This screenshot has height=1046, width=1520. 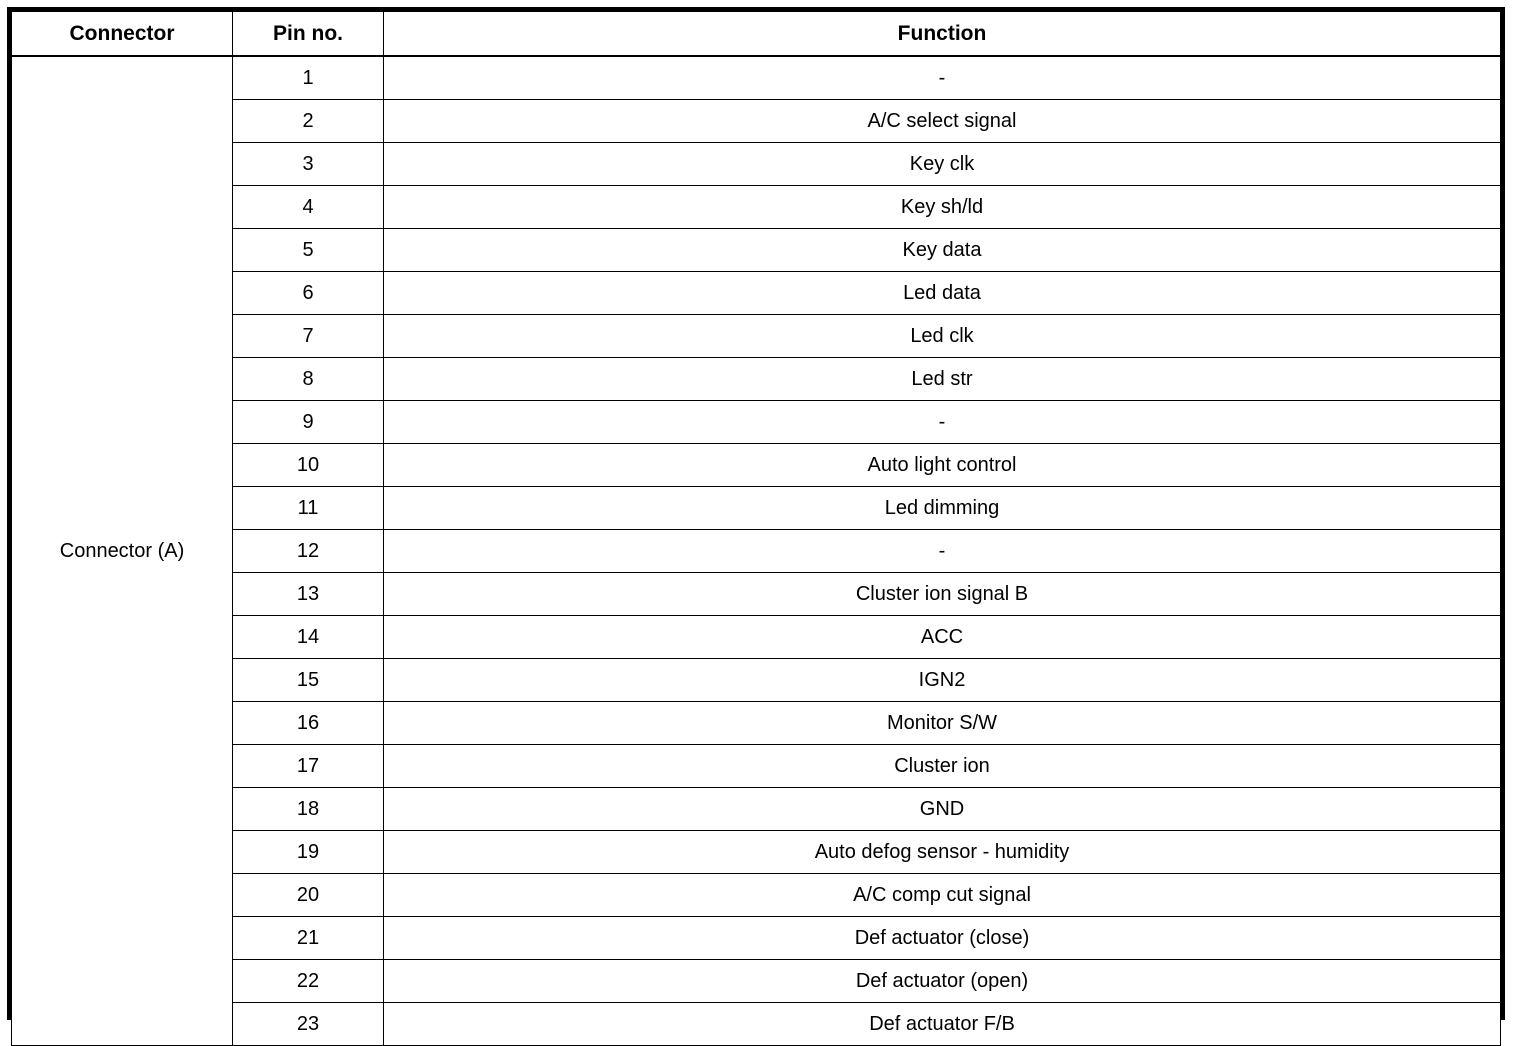 What do you see at coordinates (308, 938) in the screenshot?
I see `pin-number-label: 21` at bounding box center [308, 938].